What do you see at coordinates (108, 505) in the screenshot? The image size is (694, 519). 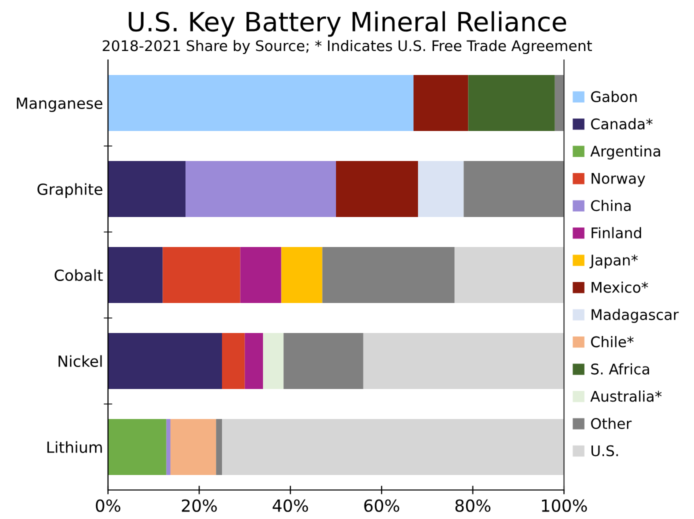 I see `x-tick-label: 0%` at bounding box center [108, 505].